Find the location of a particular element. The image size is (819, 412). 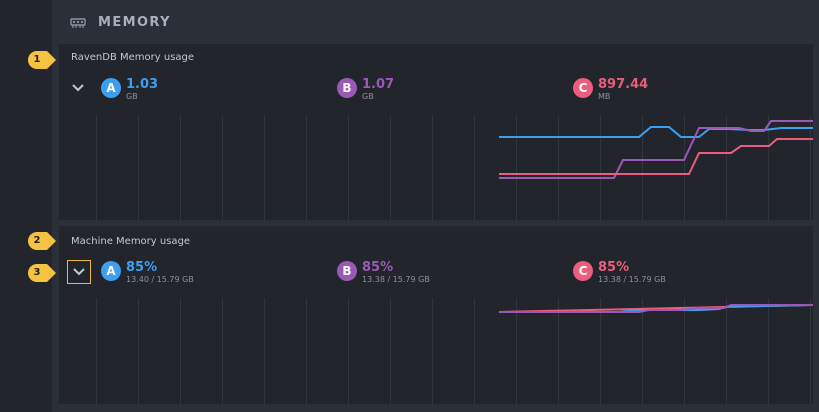

callout-marker-1: 1 is located at coordinates (41, 60).